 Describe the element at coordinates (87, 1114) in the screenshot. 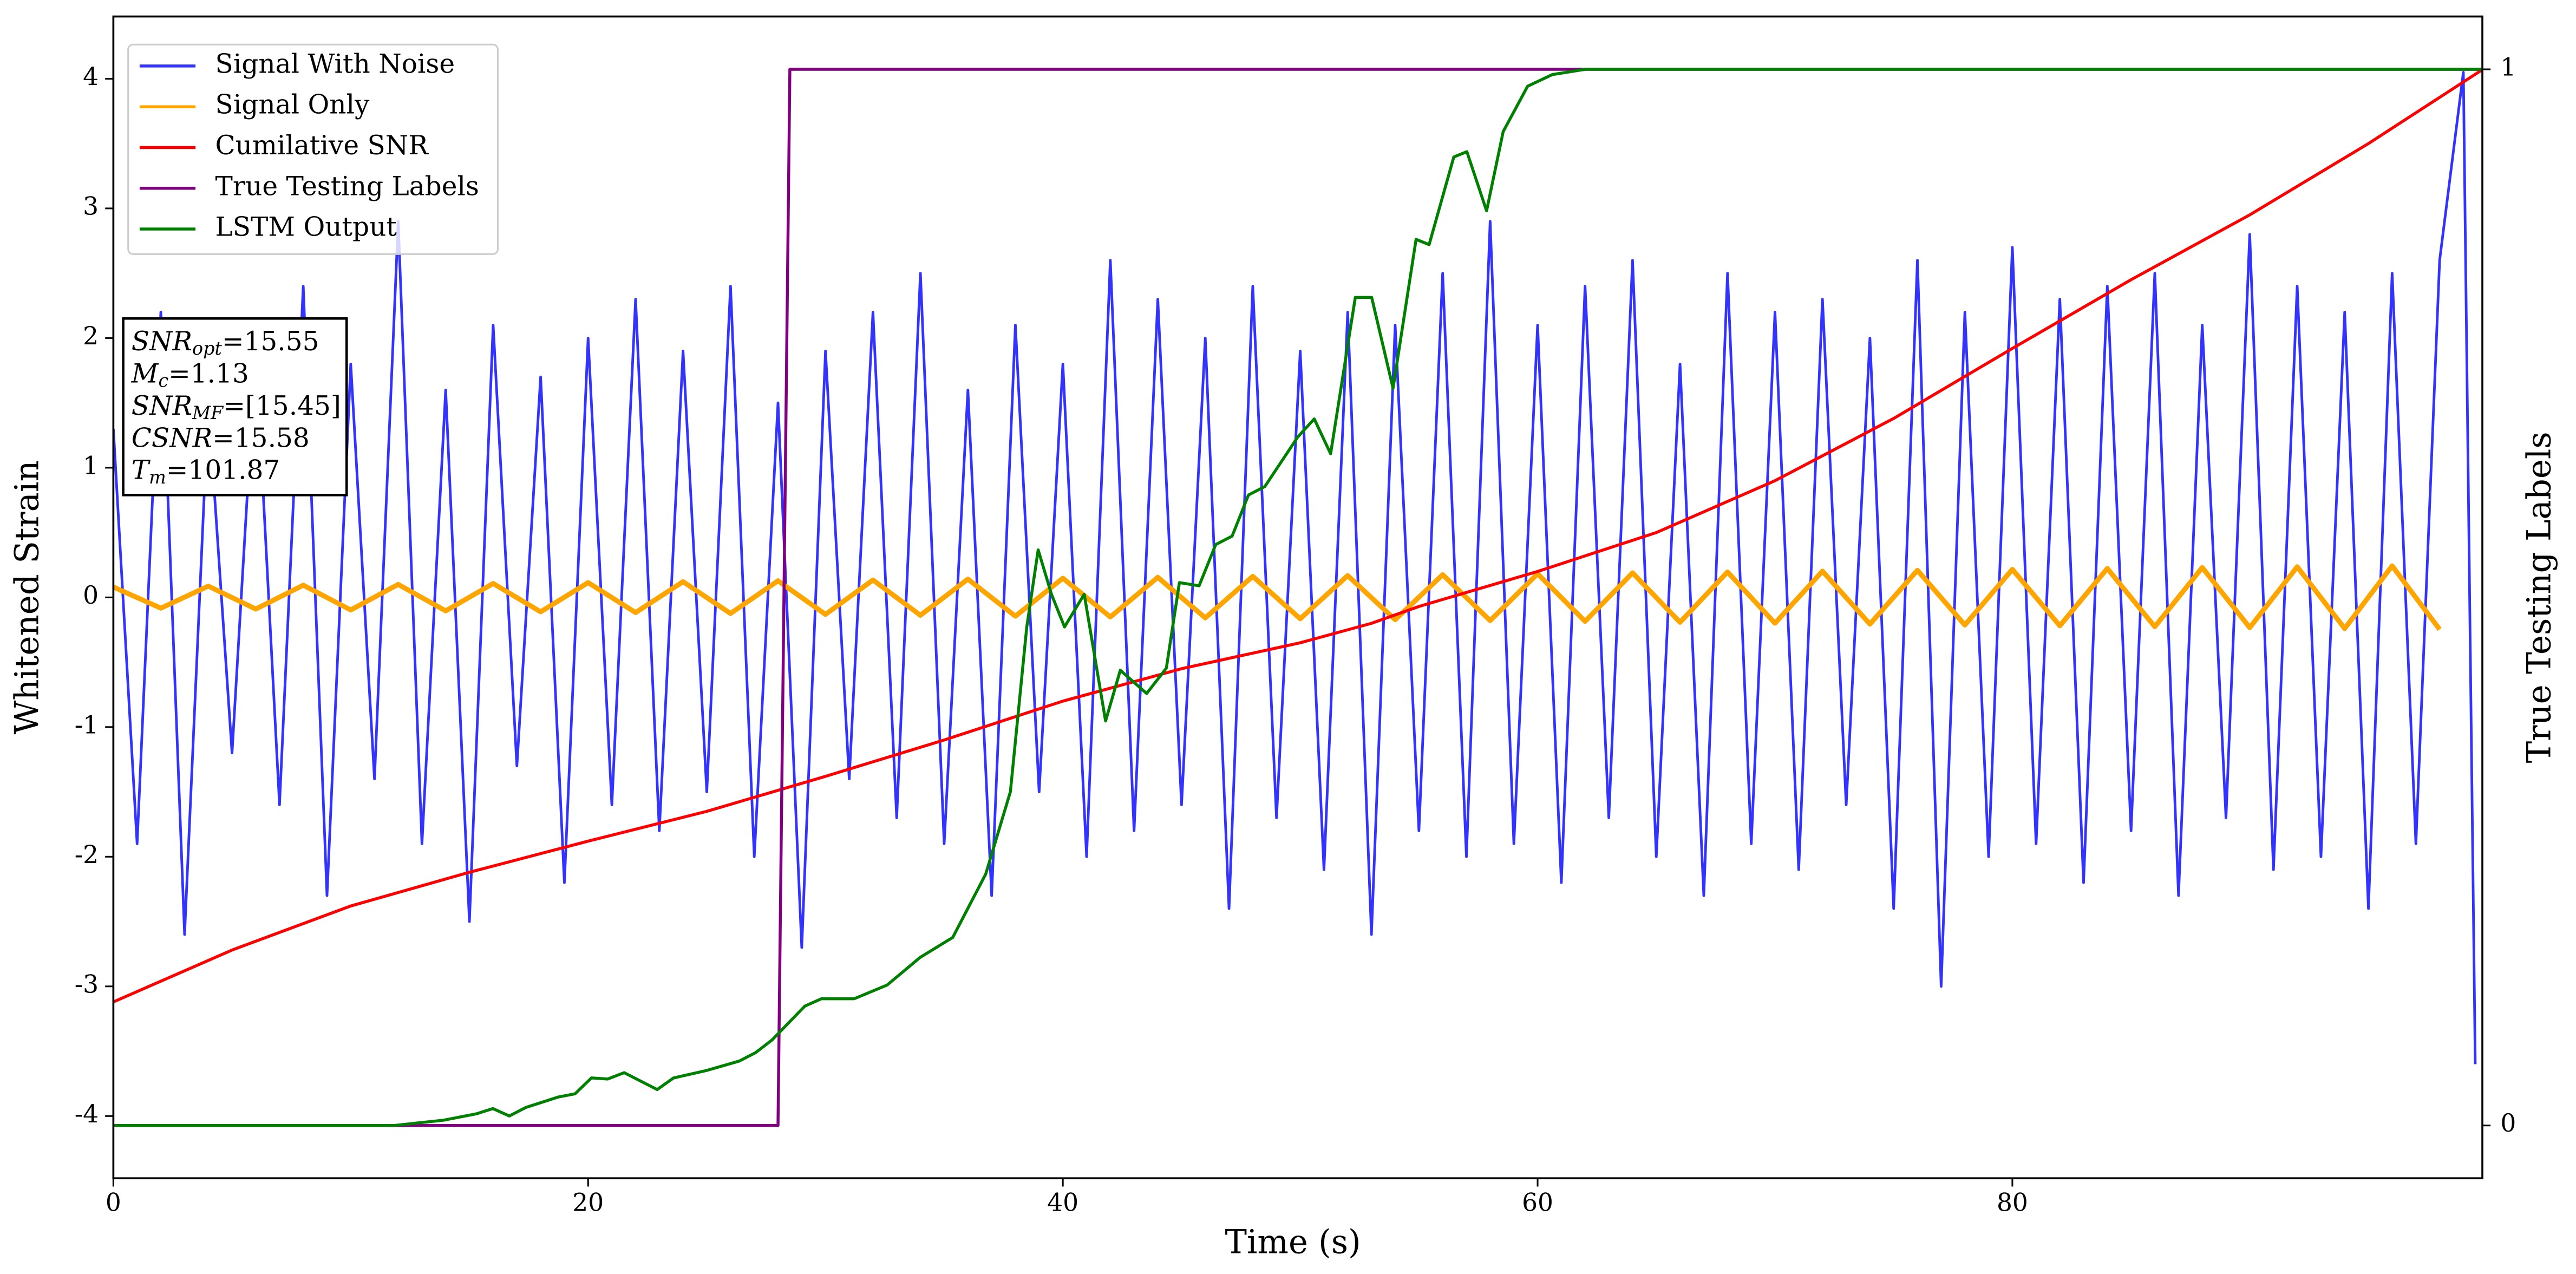

I see `y-tick-label: -4` at that location.